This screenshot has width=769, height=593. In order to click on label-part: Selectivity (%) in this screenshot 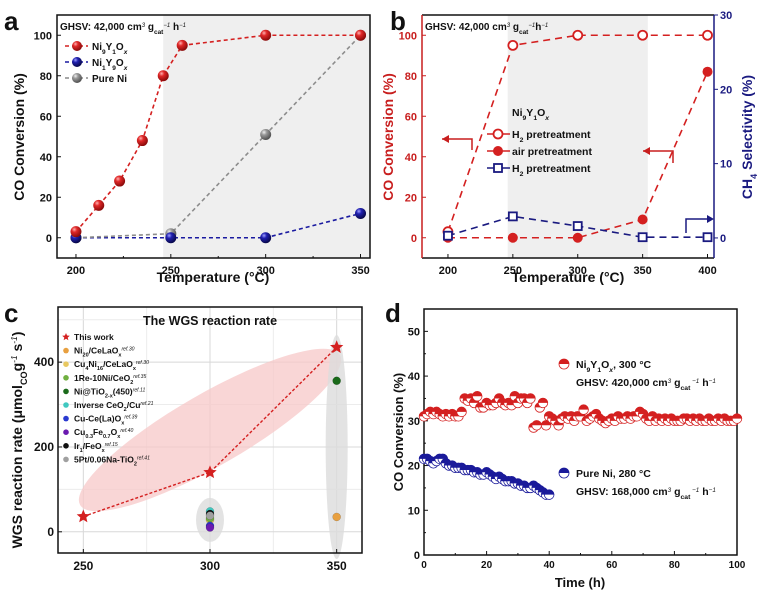, I will do `click(747, 124)`.